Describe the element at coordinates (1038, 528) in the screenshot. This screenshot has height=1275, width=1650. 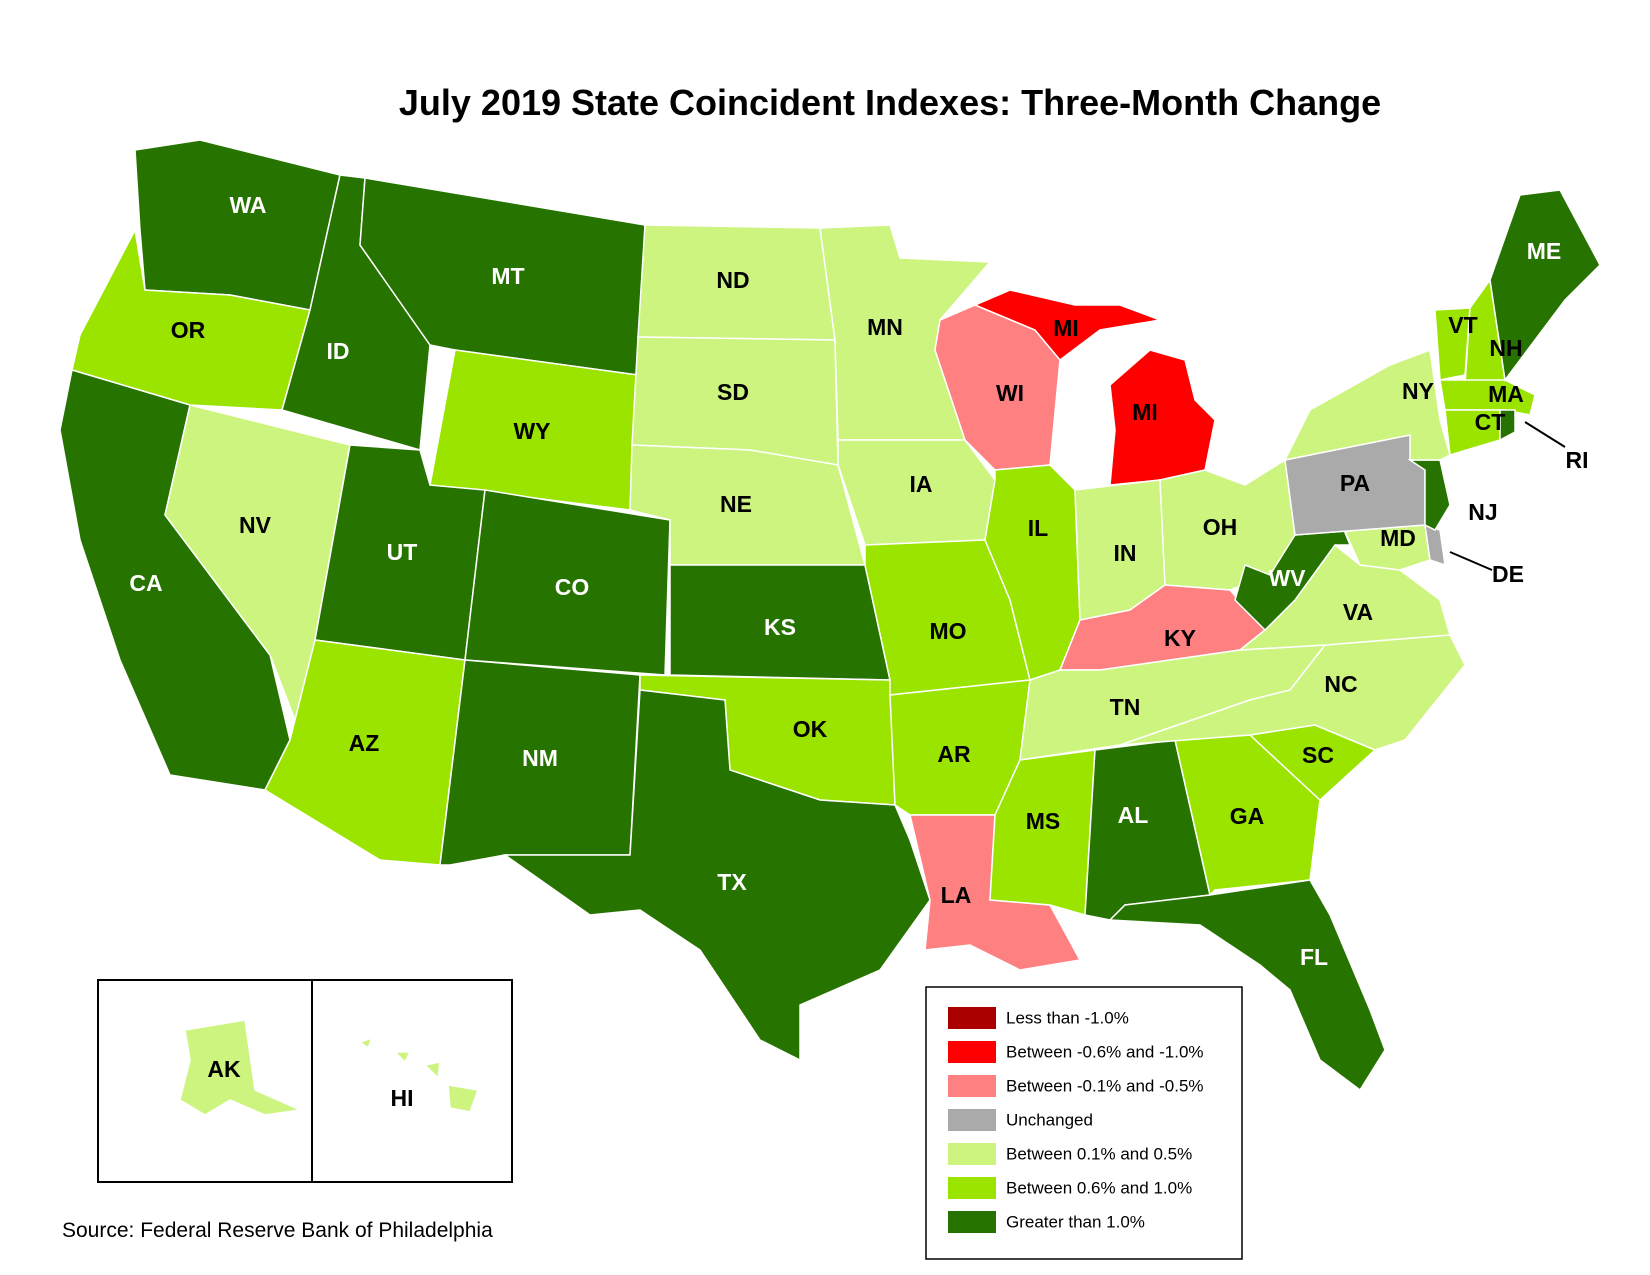
I see `label-IL: IL` at that location.